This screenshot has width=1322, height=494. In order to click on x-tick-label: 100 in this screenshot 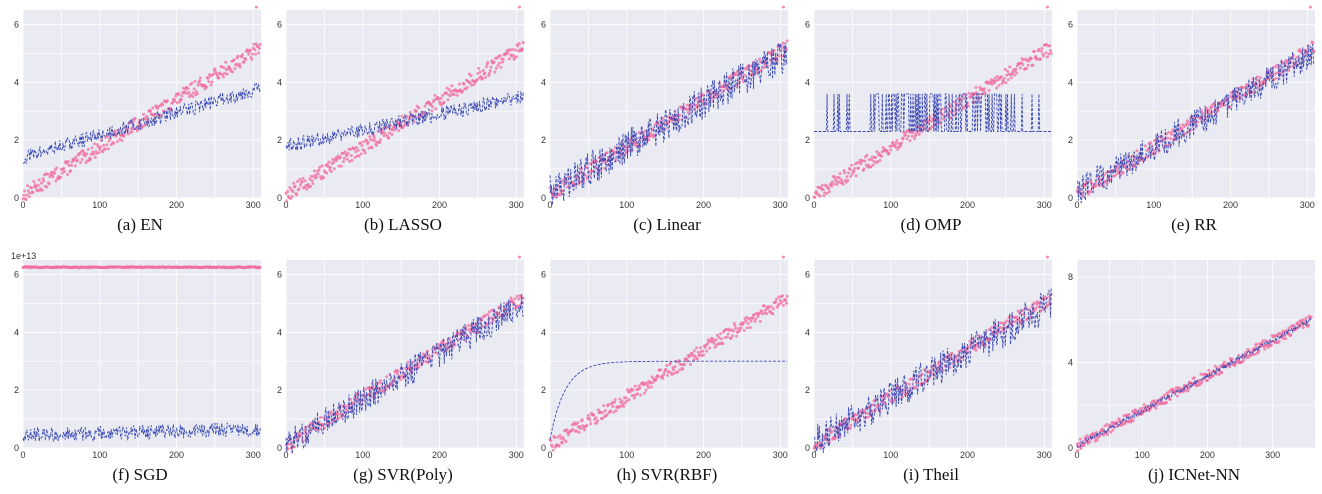, I will do `click(626, 455)`.